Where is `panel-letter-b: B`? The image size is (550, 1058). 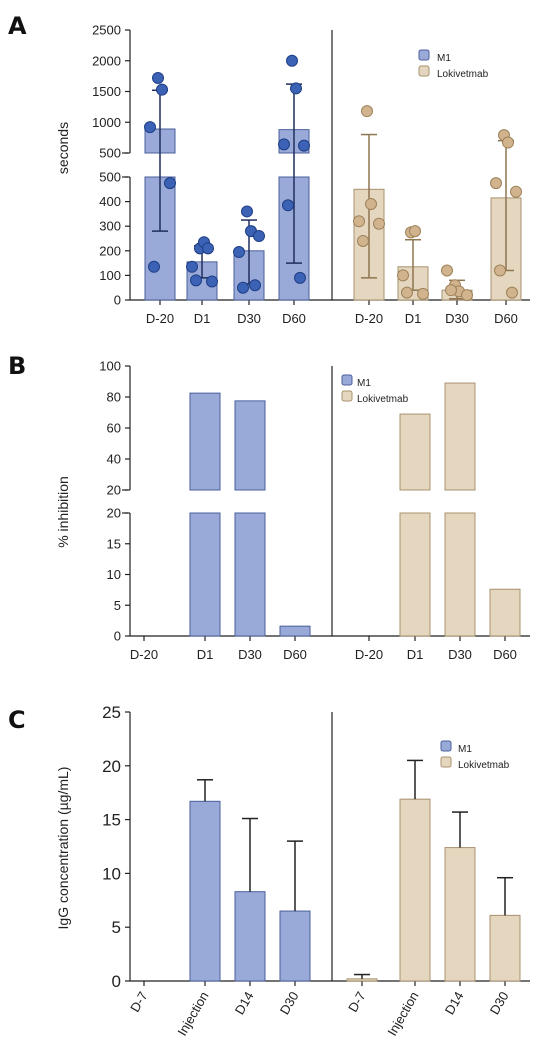
panel-letter-b: B is located at coordinates (17, 366).